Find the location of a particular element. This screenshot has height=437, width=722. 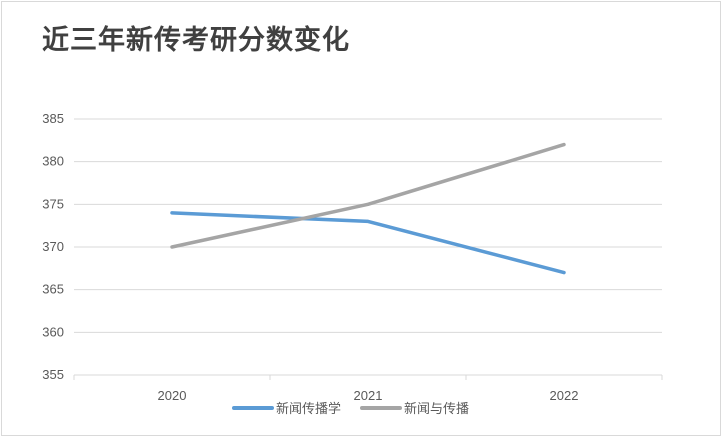

y-tick-label: 365 is located at coordinates (53, 289).